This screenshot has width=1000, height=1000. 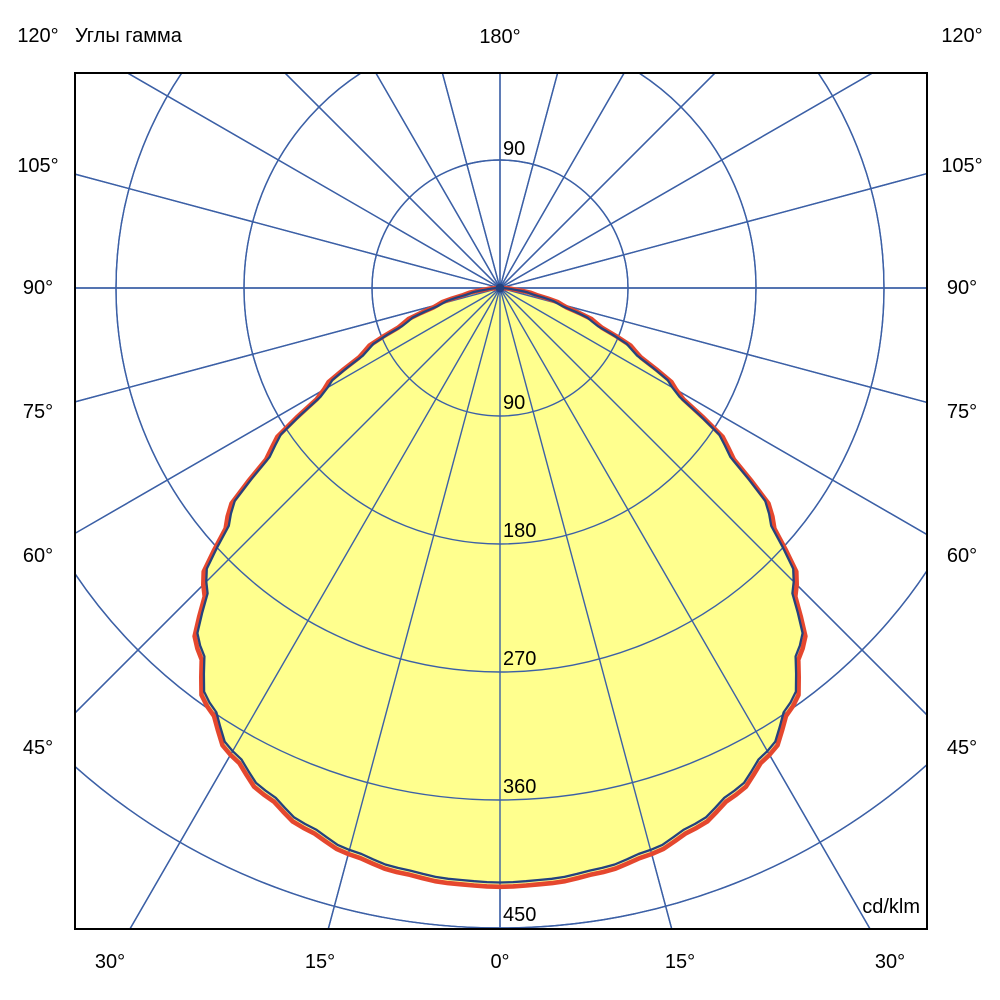 I want to click on gamma-label-left-60°: 60°, so click(x=38, y=556).